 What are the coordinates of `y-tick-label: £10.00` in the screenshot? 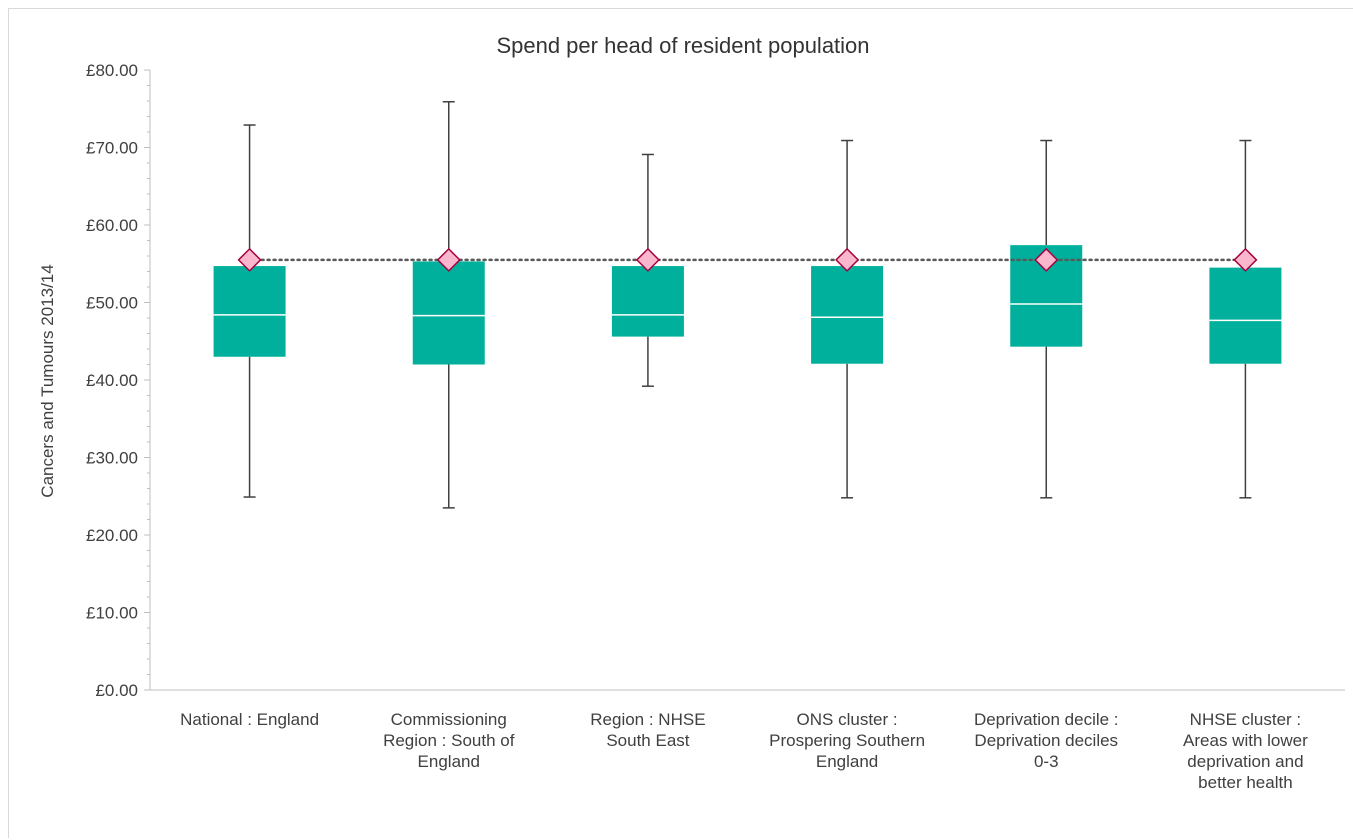 It's located at (112, 613).